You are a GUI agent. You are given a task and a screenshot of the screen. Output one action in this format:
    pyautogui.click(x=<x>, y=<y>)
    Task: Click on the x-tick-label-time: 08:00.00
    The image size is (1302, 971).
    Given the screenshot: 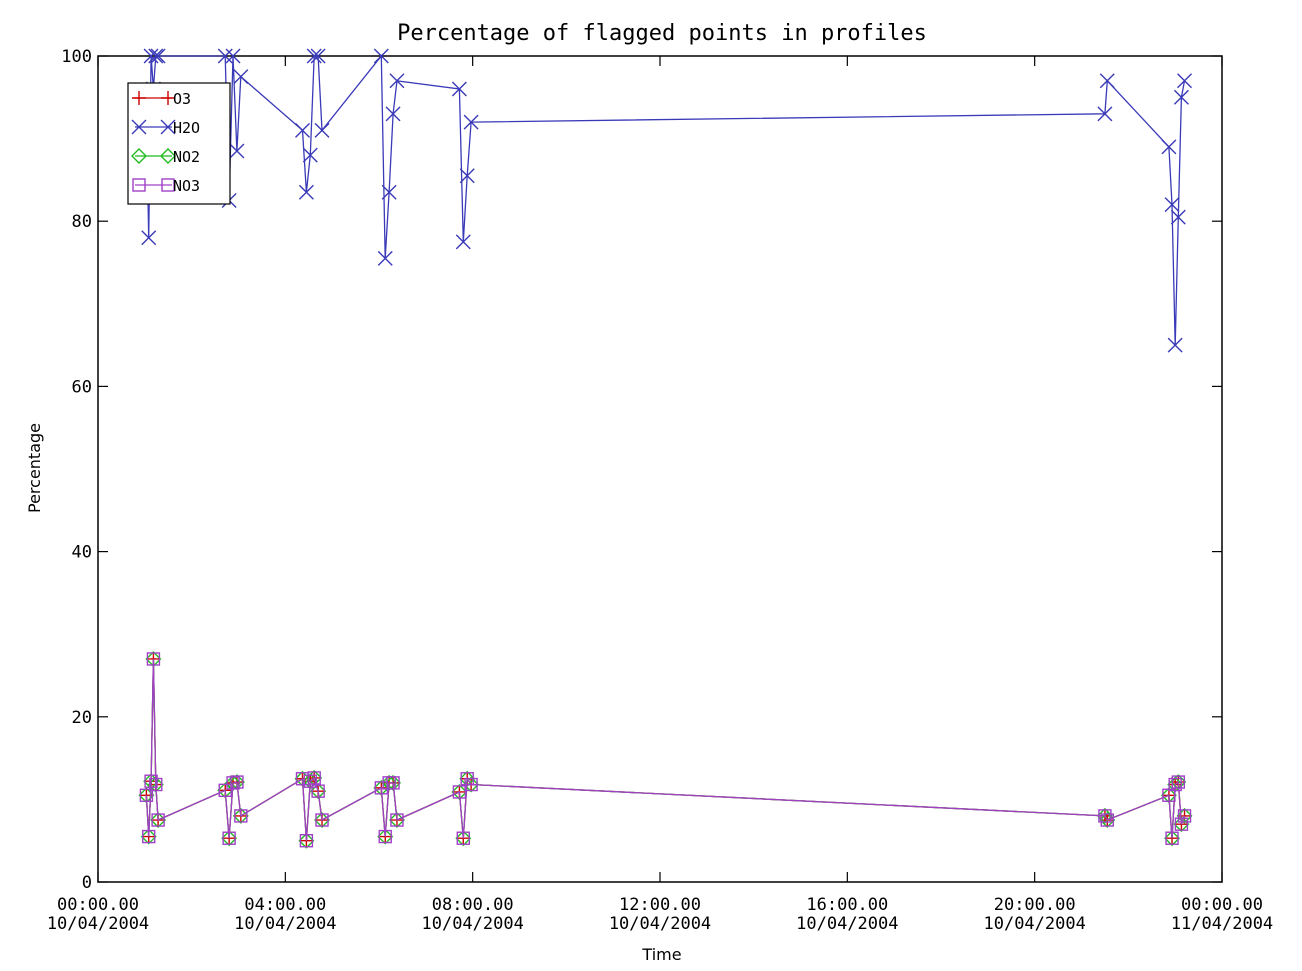 What is the action you would take?
    pyautogui.click(x=473, y=905)
    